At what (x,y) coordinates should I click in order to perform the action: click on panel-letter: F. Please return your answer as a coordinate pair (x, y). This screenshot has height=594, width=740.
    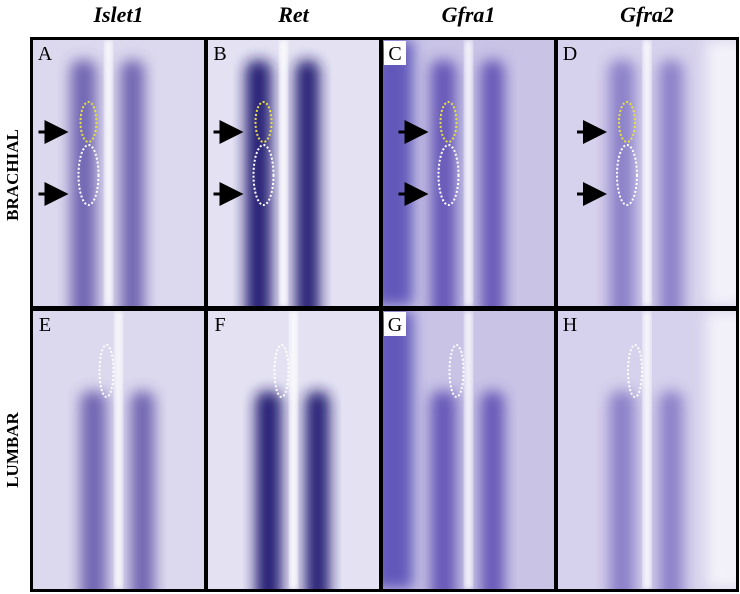
    Looking at the image, I should click on (219, 325).